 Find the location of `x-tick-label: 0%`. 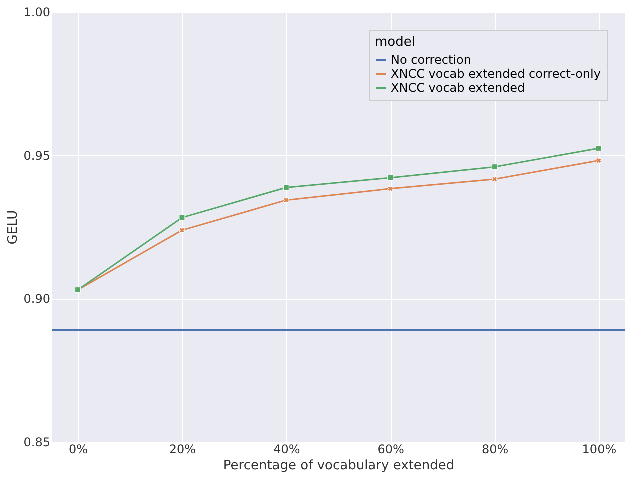

x-tick-label: 0% is located at coordinates (78, 449).